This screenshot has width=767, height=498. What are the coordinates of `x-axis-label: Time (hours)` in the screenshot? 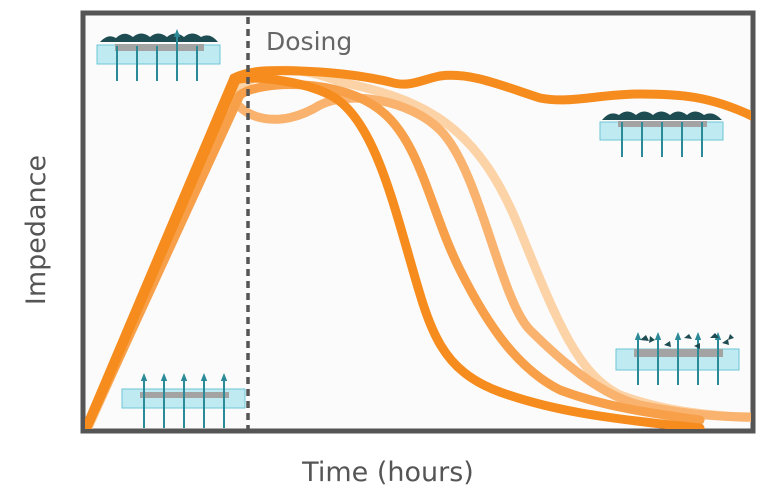 It's located at (387, 472).